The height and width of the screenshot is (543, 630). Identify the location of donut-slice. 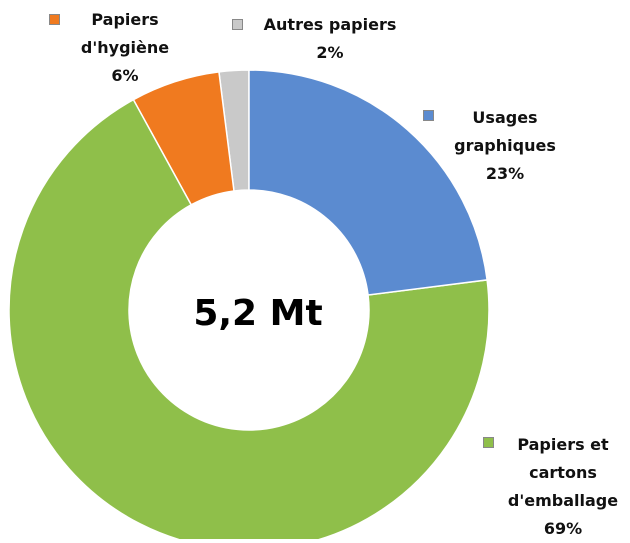
(183, 138).